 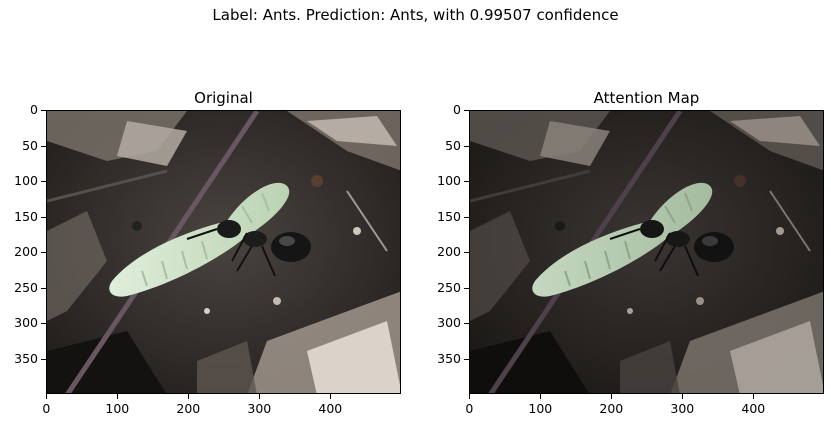 I want to click on right-ytick-label: 300, so click(x=449, y=323).